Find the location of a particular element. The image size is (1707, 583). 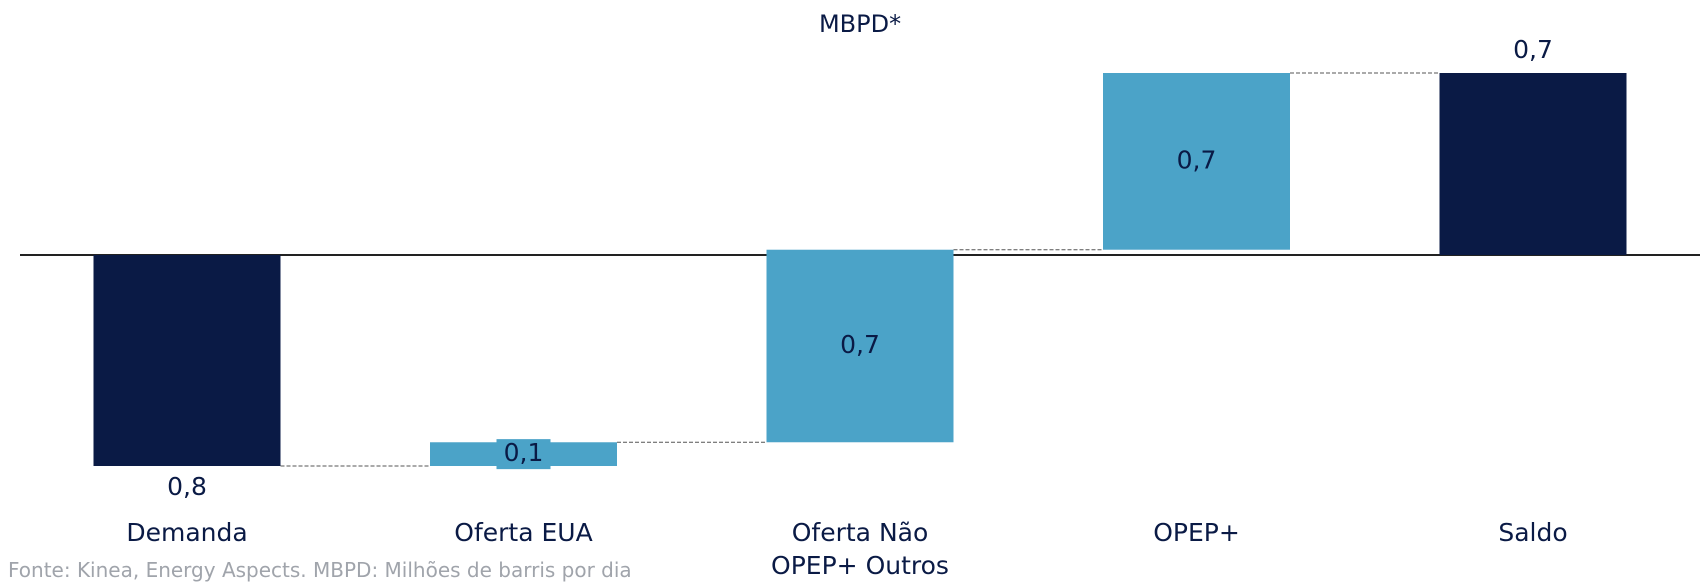

category-label: OPEP+ is located at coordinates (1196, 532).